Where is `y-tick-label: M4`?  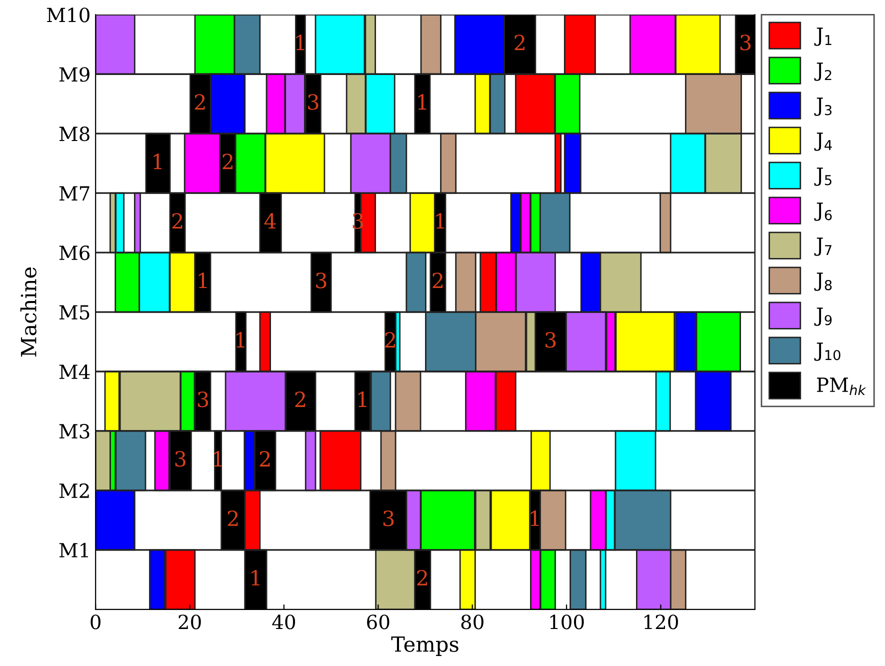
y-tick-label: M4 is located at coordinates (74, 371).